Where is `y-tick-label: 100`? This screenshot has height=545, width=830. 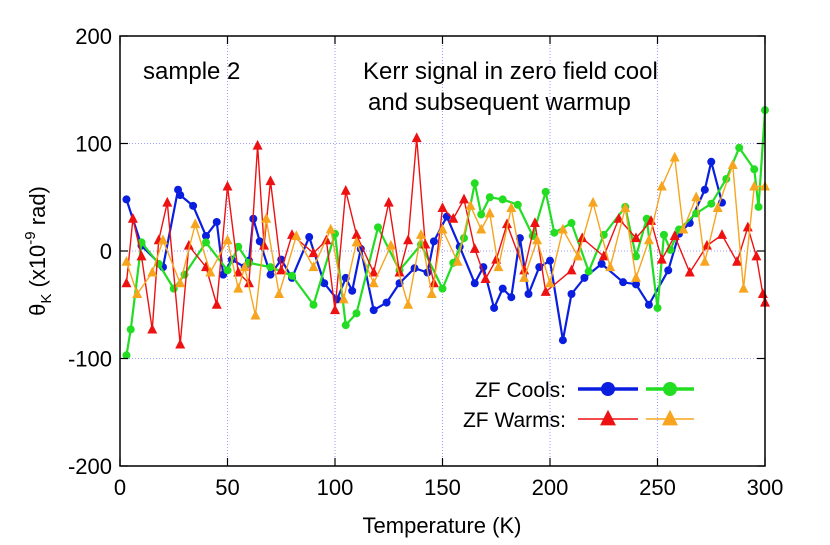 y-tick-label: 100 is located at coordinates (93, 144).